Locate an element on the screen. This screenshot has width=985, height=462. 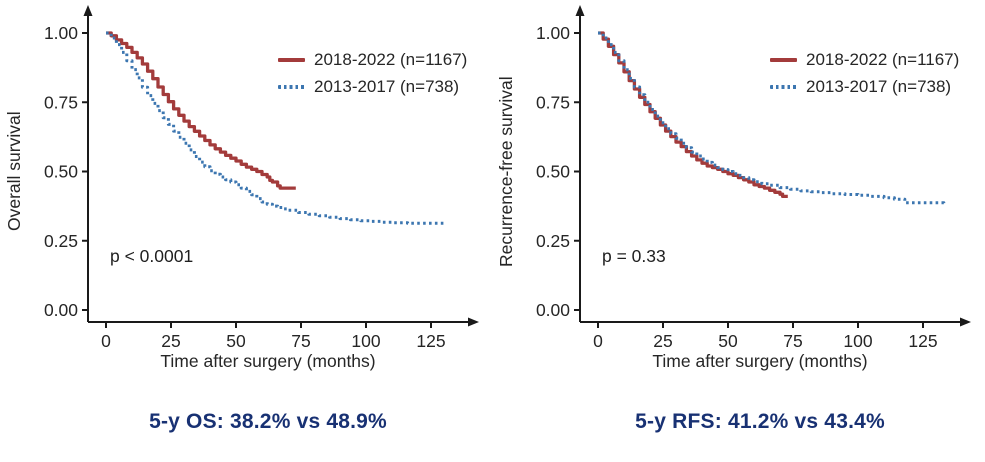
os-legend: 2018-2022 (n=1167) 2013-2017 (n=738) is located at coordinates (372, 73).